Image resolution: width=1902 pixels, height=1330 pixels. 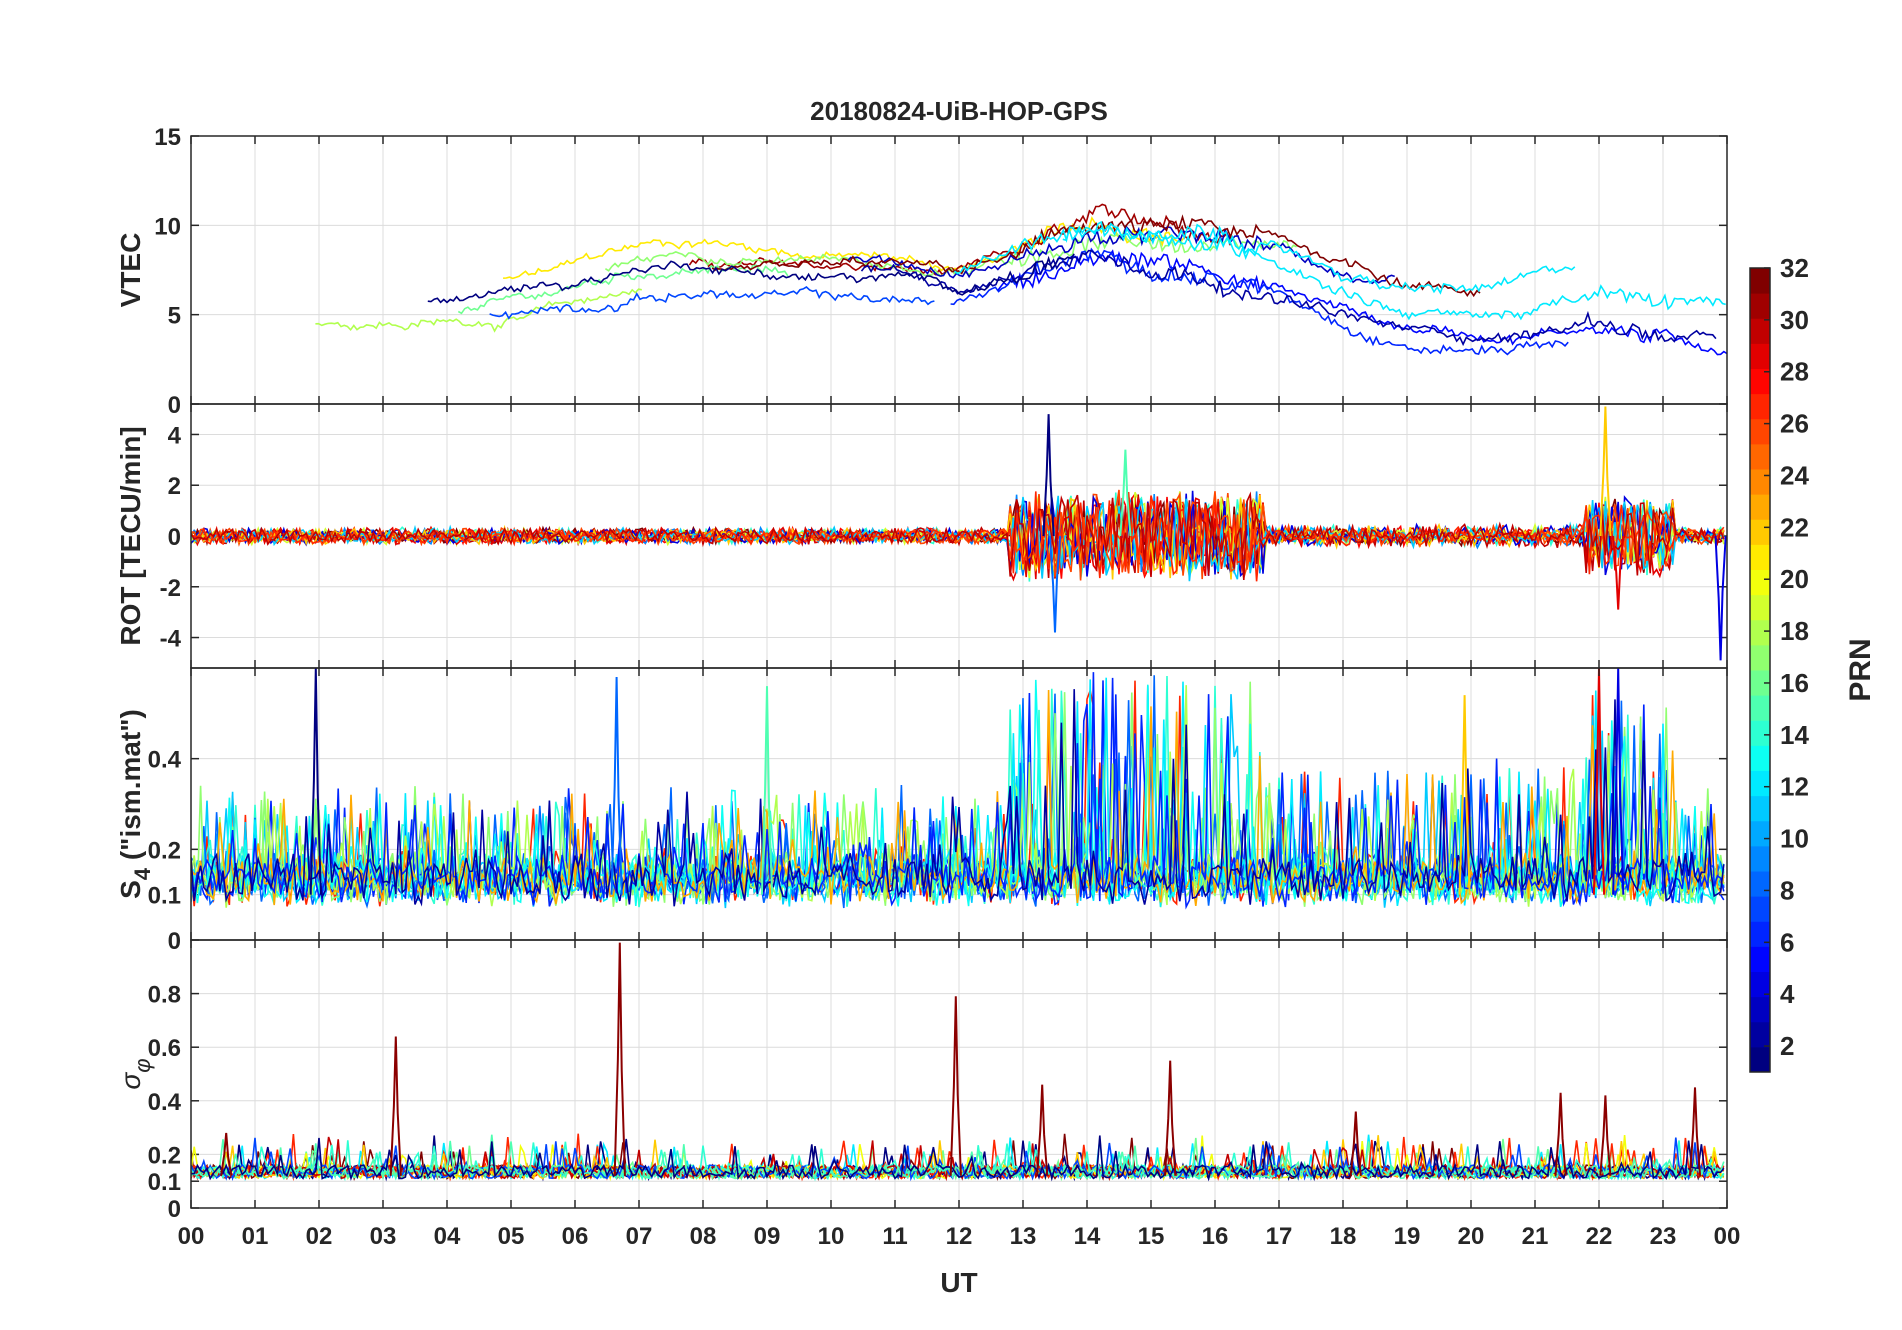 I want to click on colorbar-tick-label: 22, so click(x=1794, y=527).